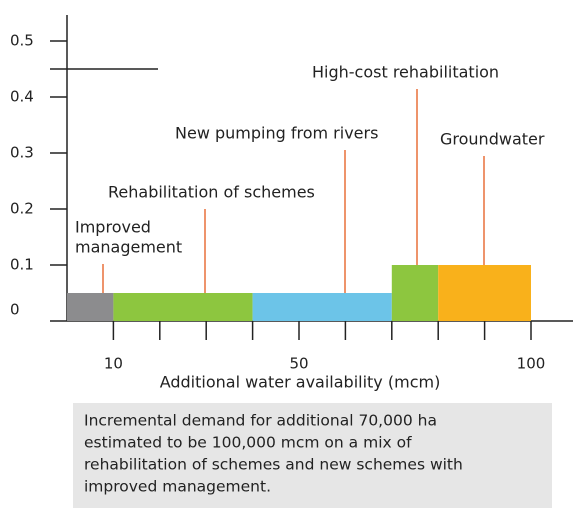  I want to click on annotation-label: Improved, so click(113, 227).